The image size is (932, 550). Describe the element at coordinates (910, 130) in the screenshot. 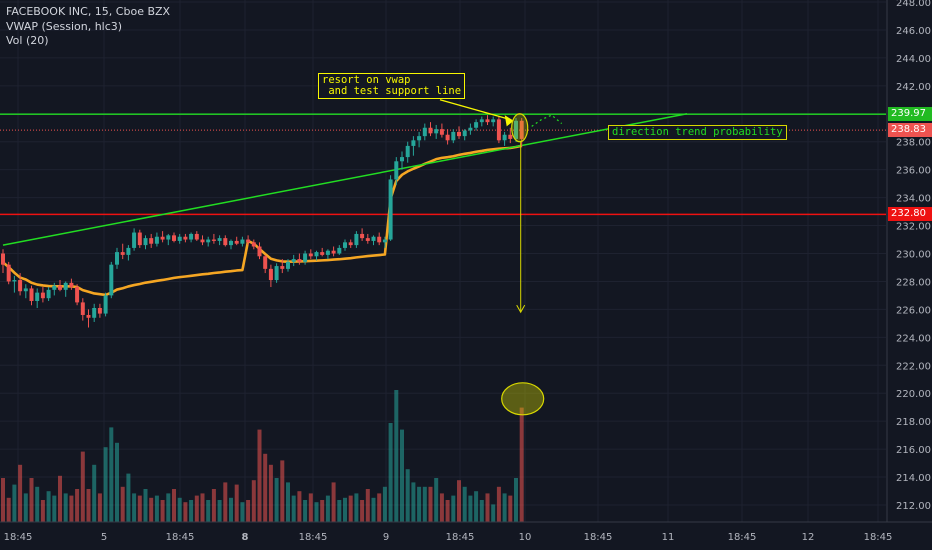

I see `last-price-tag: 238.83` at that location.